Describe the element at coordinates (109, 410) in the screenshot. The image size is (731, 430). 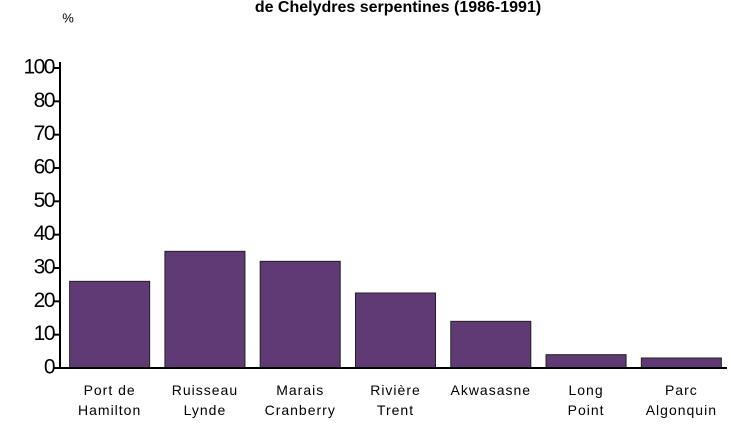
I see `x-tick-label-line: Hamilton` at that location.